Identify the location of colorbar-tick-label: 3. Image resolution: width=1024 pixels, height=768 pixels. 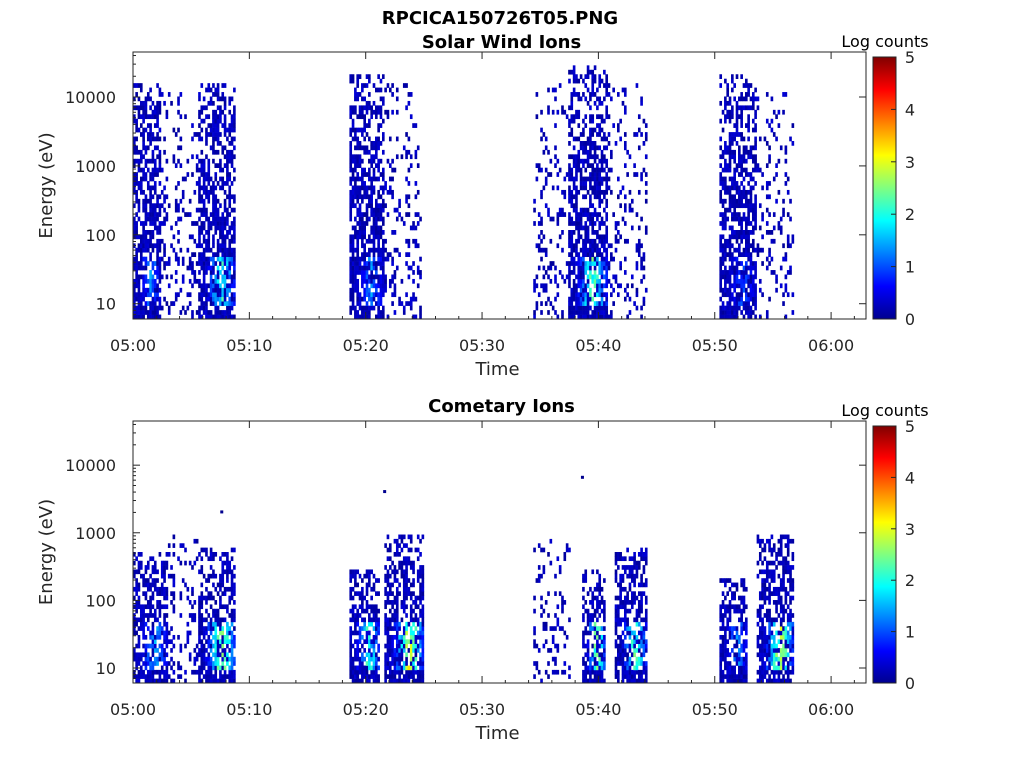
(910, 162).